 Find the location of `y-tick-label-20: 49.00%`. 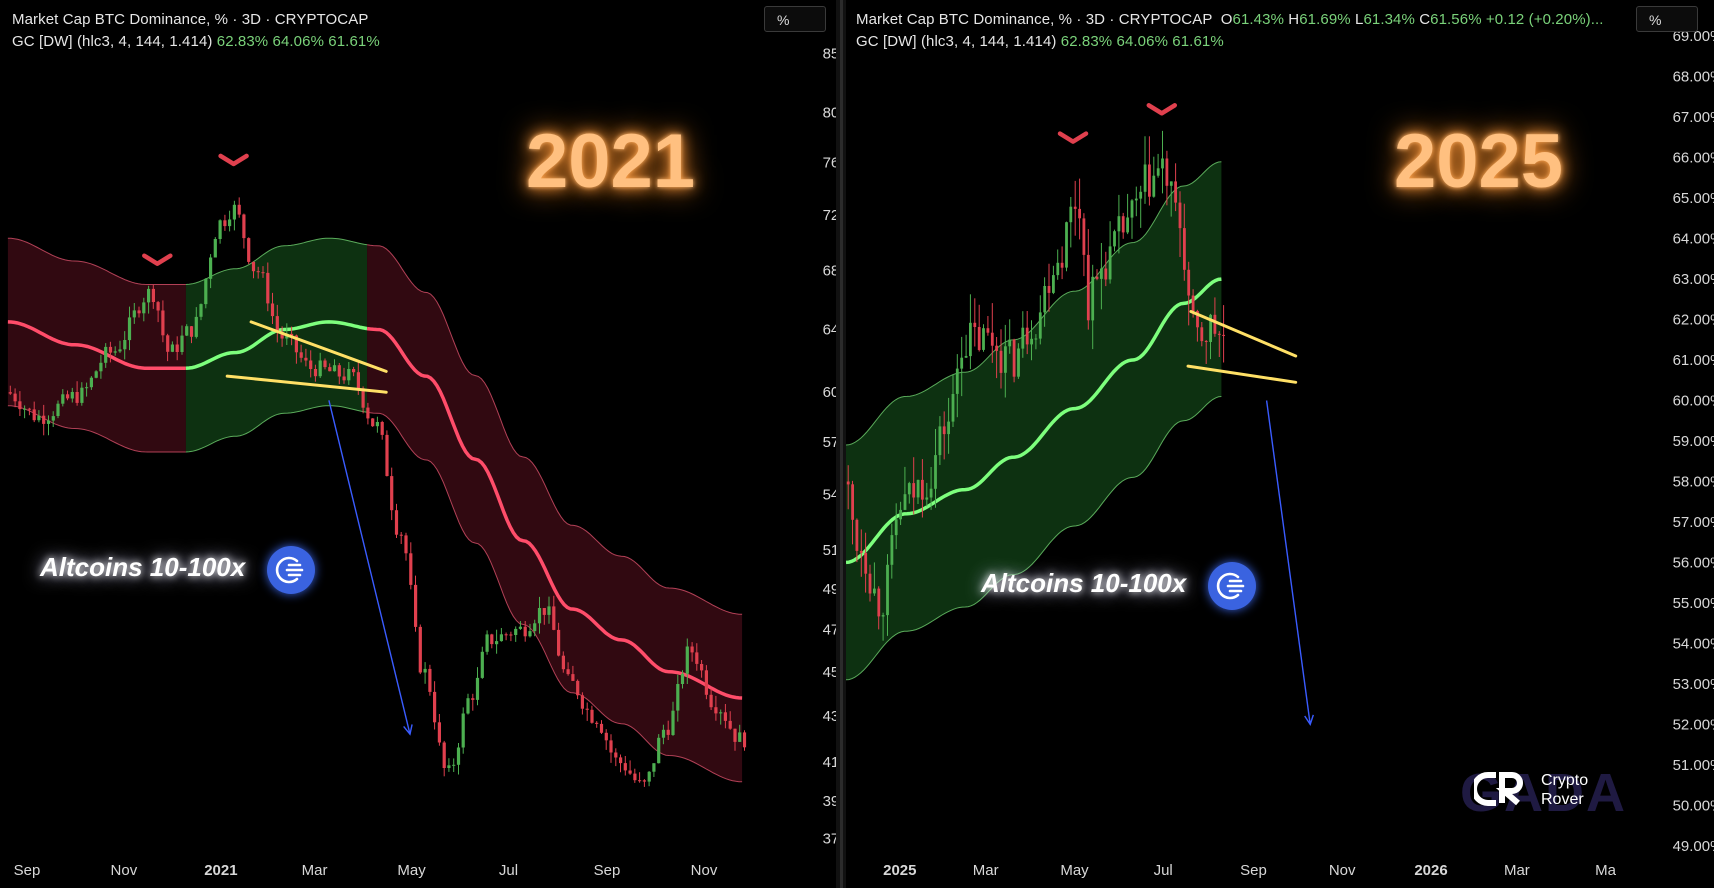

y-tick-label-20: 49.00% is located at coordinates (1693, 846).